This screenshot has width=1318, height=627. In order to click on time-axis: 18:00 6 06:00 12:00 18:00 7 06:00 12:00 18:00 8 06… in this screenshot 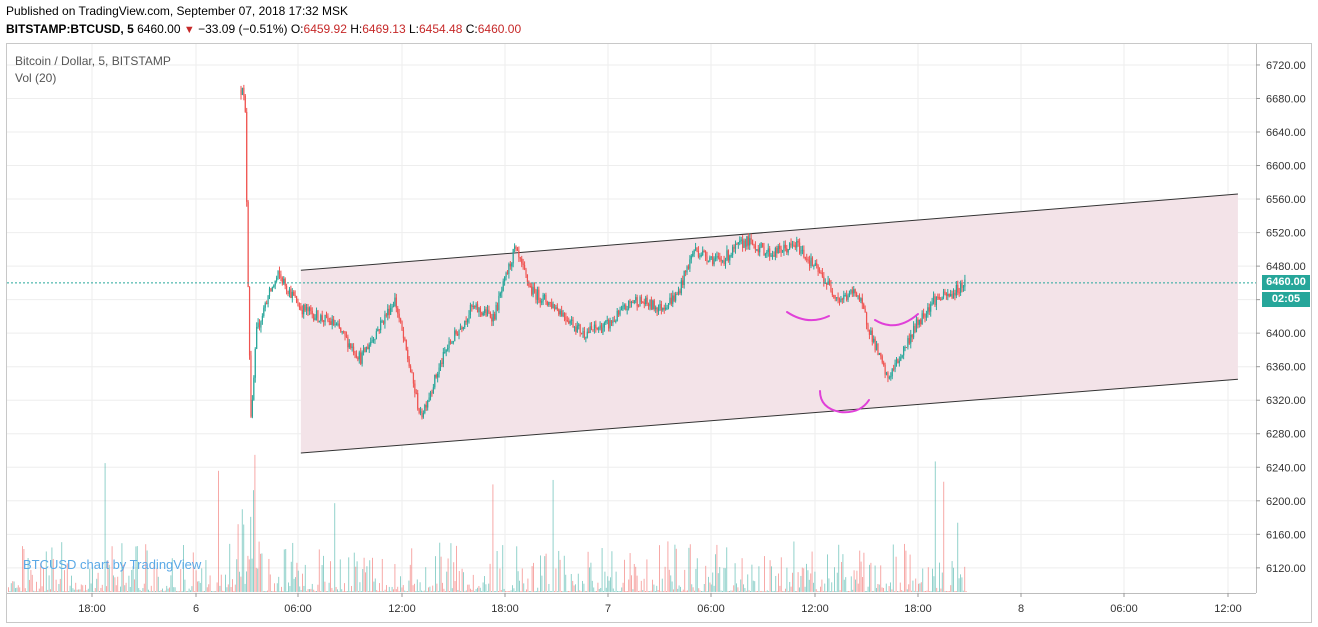, I will do `click(631, 604)`.